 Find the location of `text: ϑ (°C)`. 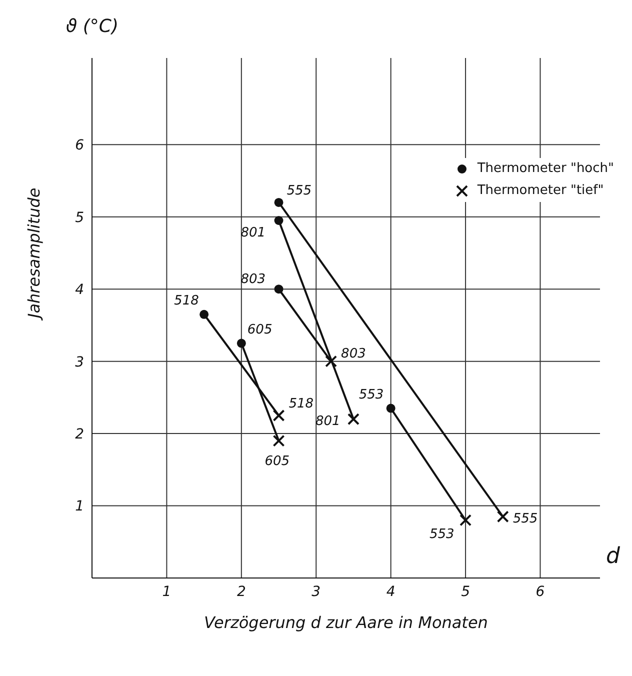

text: ϑ (°C) is located at coordinates (92, 26).